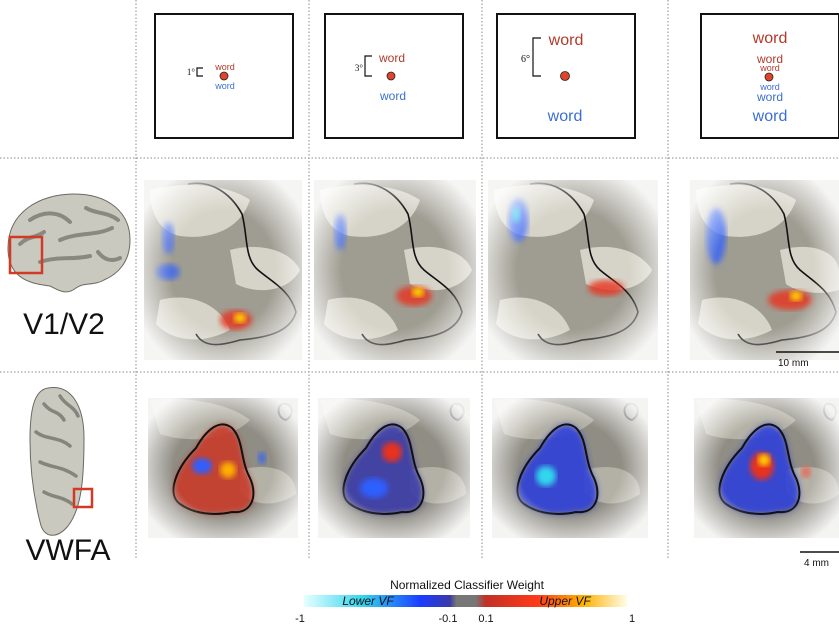  I want to click on brain-medial-icon, so click(69, 243).